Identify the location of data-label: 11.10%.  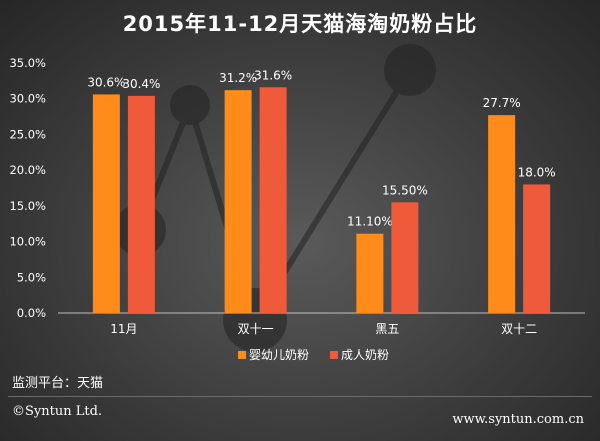
(370, 222).